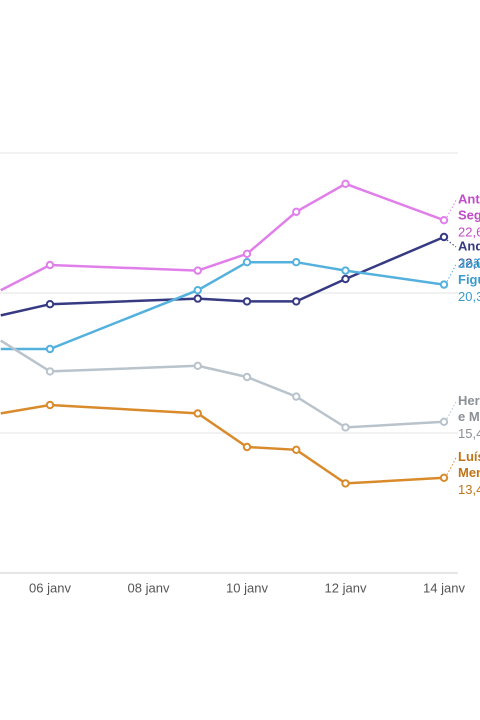 This screenshot has width=480, height=720. I want to click on x-tick-label: 10 janv, so click(247, 587).